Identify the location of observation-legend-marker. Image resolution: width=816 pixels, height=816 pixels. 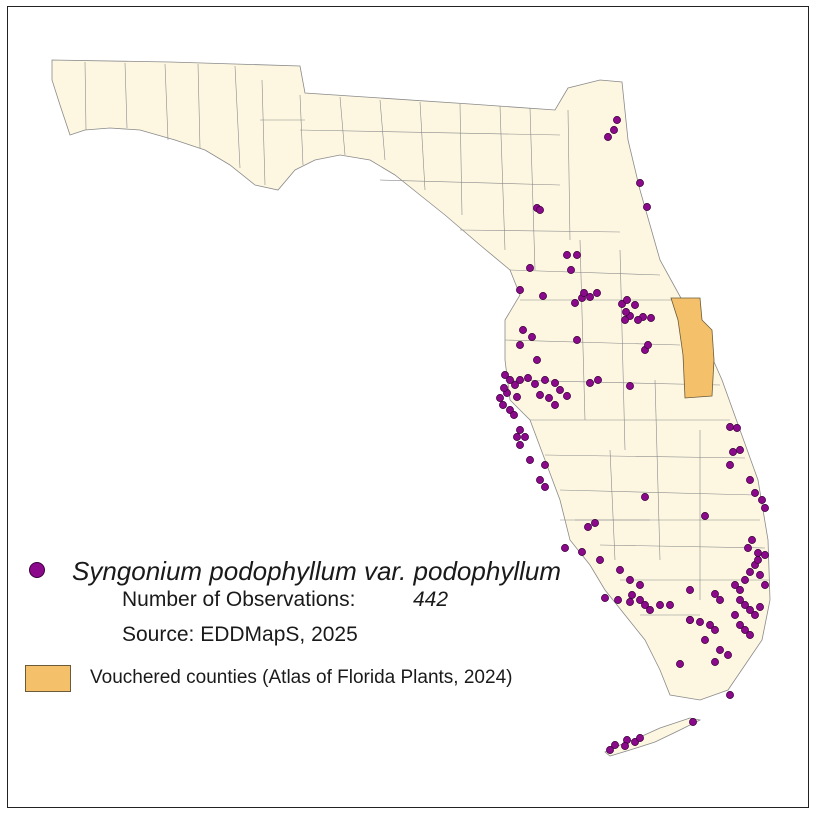
(37, 570).